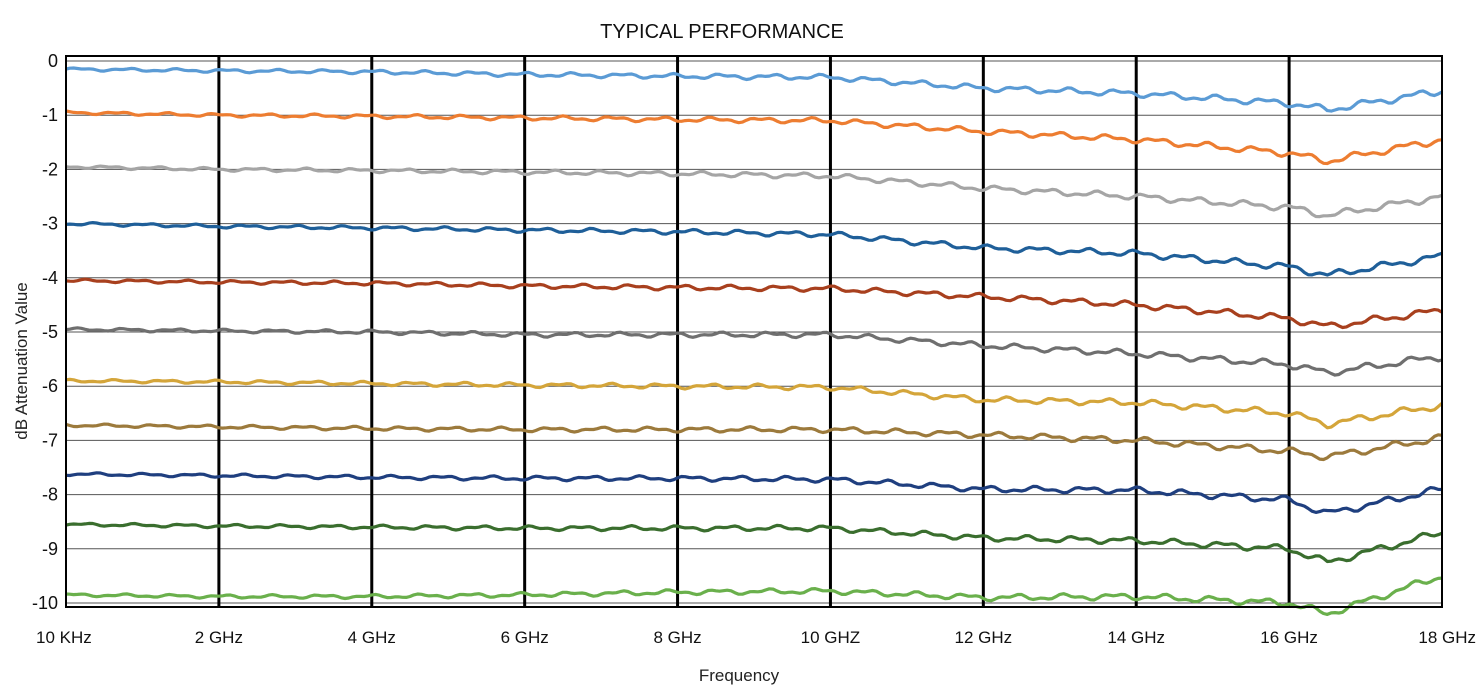 Image resolution: width=1478 pixels, height=686 pixels. Describe the element at coordinates (219, 637) in the screenshot. I see `x-tick-label: 2 GHz` at that location.